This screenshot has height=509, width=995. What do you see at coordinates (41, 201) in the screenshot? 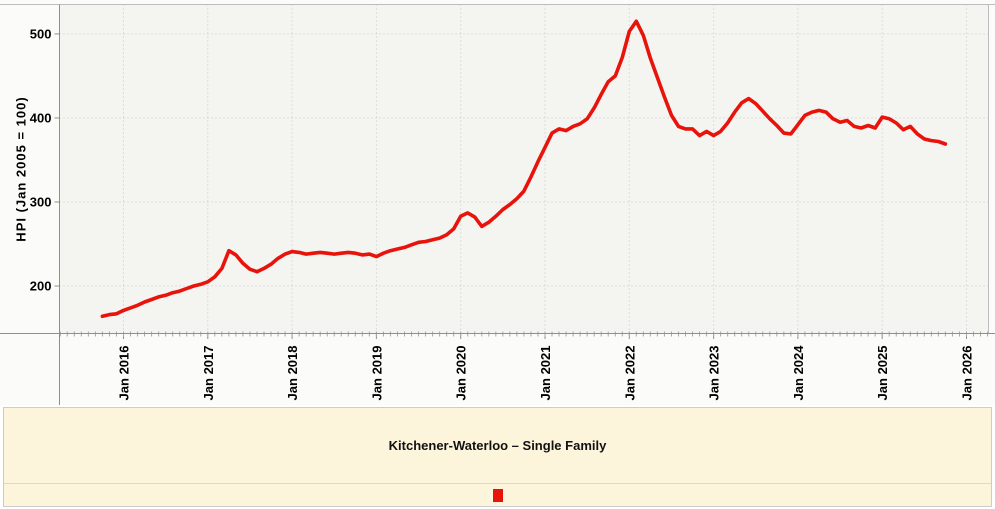
I see `y-tick-label: 300` at bounding box center [41, 201].